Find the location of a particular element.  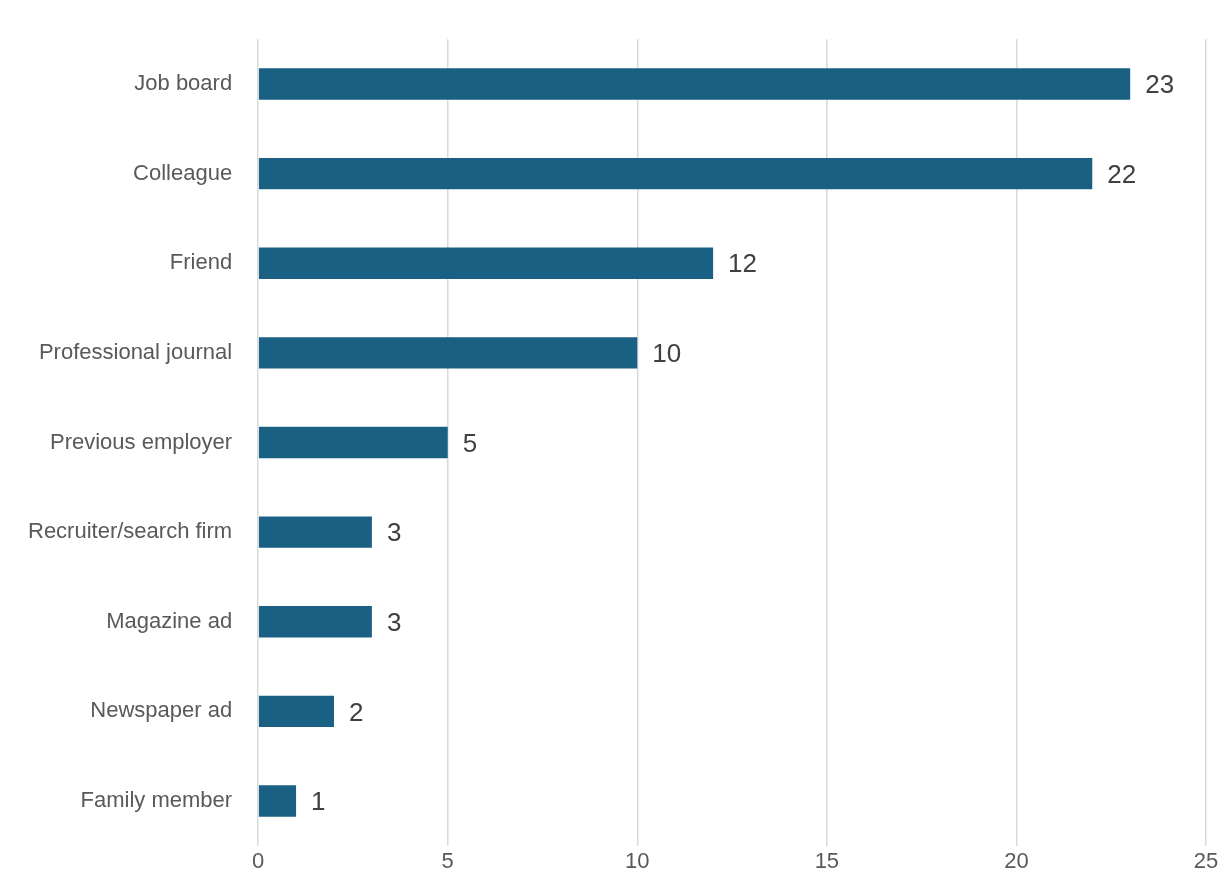

data-label: 22 is located at coordinates (1122, 173).